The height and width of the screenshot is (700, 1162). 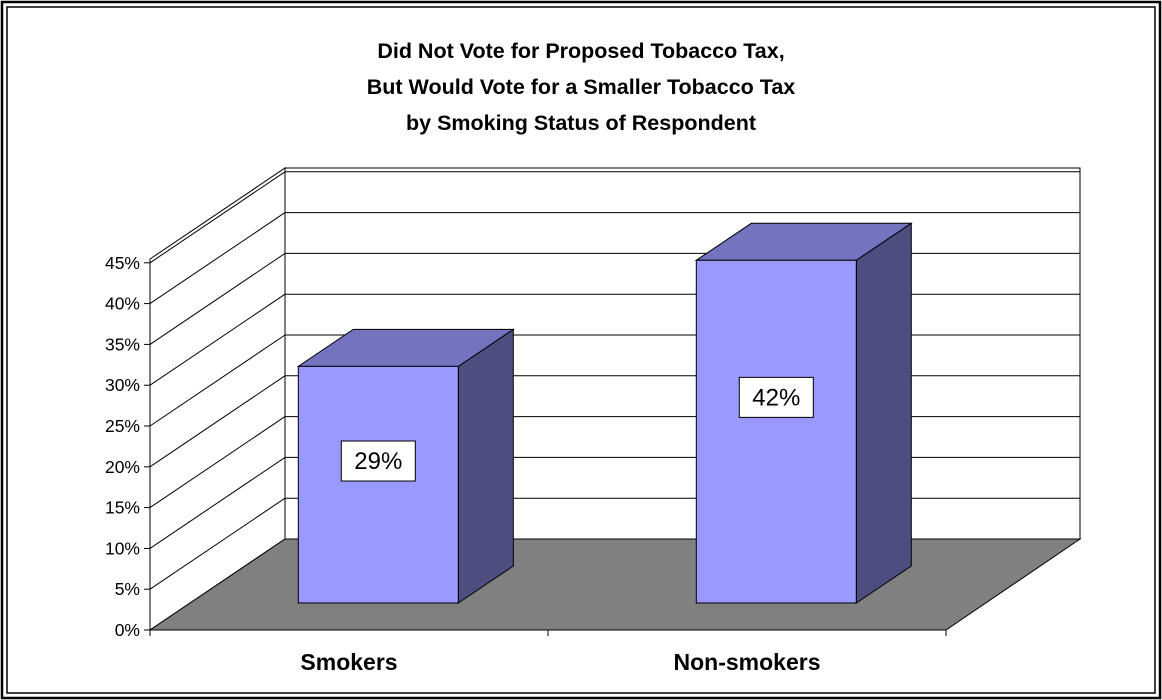 What do you see at coordinates (348, 662) in the screenshot?
I see `x-category-label: Smokers` at bounding box center [348, 662].